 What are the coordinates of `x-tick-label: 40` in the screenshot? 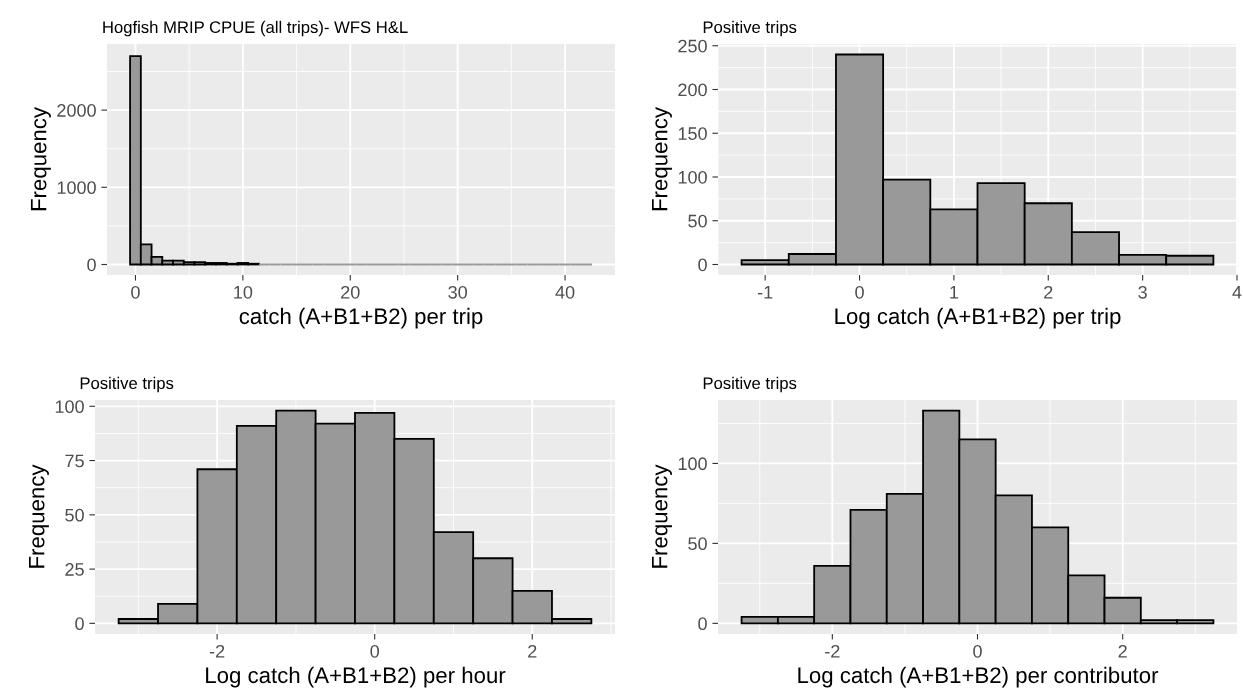 It's located at (565, 292).